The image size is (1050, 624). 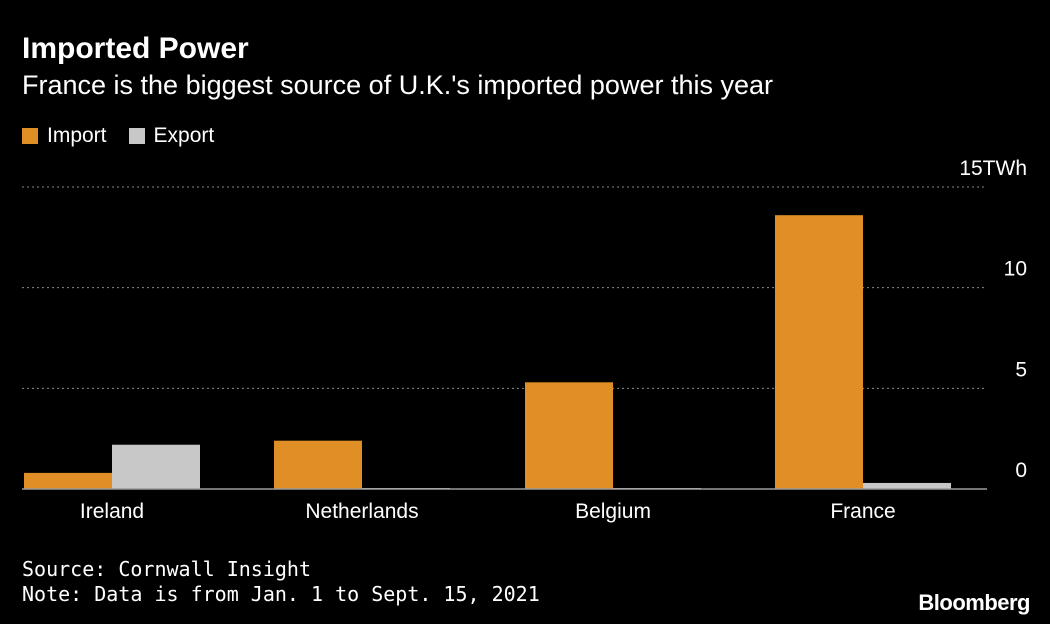 What do you see at coordinates (862, 511) in the screenshot?
I see `x-tick-label: France` at bounding box center [862, 511].